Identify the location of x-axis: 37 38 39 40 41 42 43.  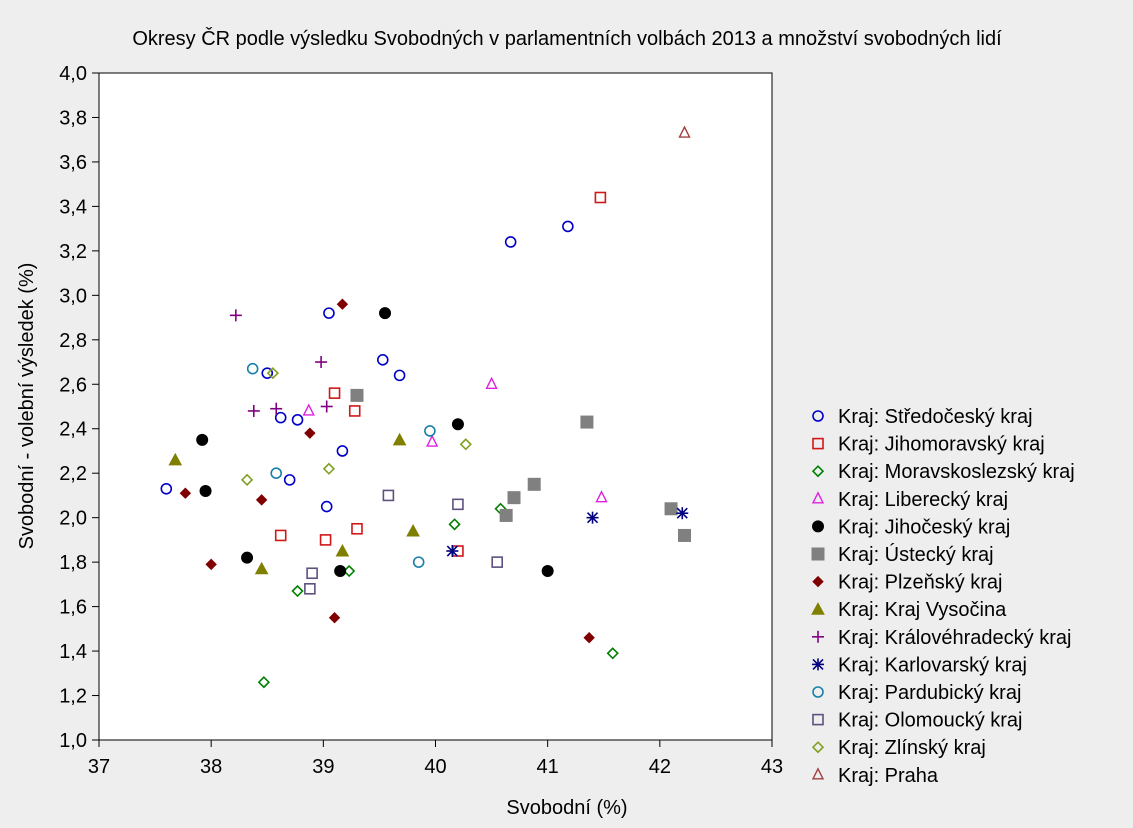
(435, 759).